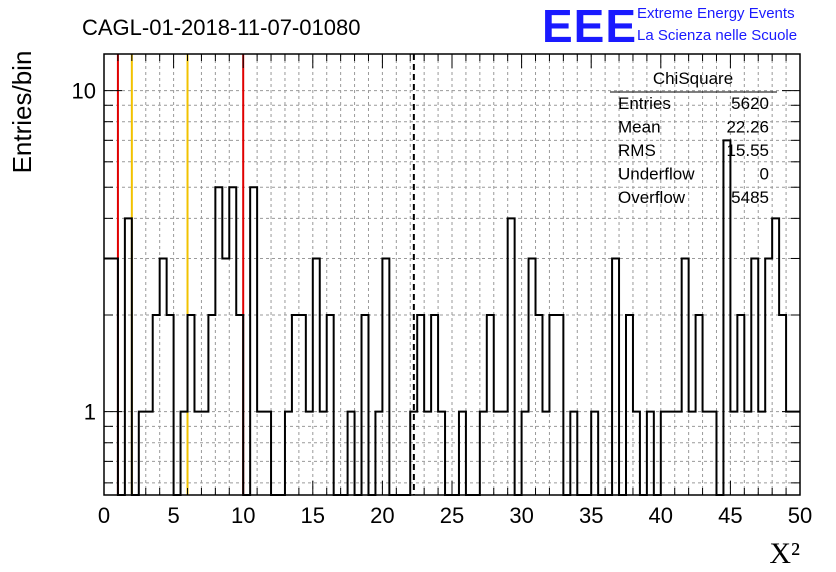  What do you see at coordinates (800, 515) in the screenshot?
I see `x-tick-label: 50` at bounding box center [800, 515].